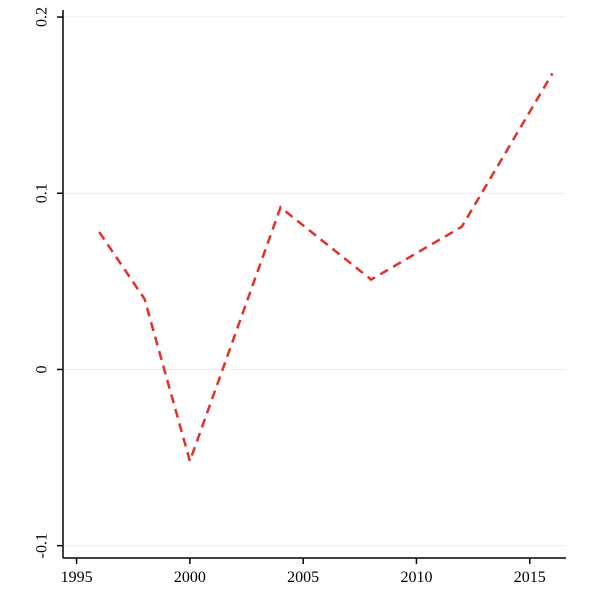 Image resolution: width=602 pixels, height=607 pixels. I want to click on x-tick-label: 1995, so click(77, 577).